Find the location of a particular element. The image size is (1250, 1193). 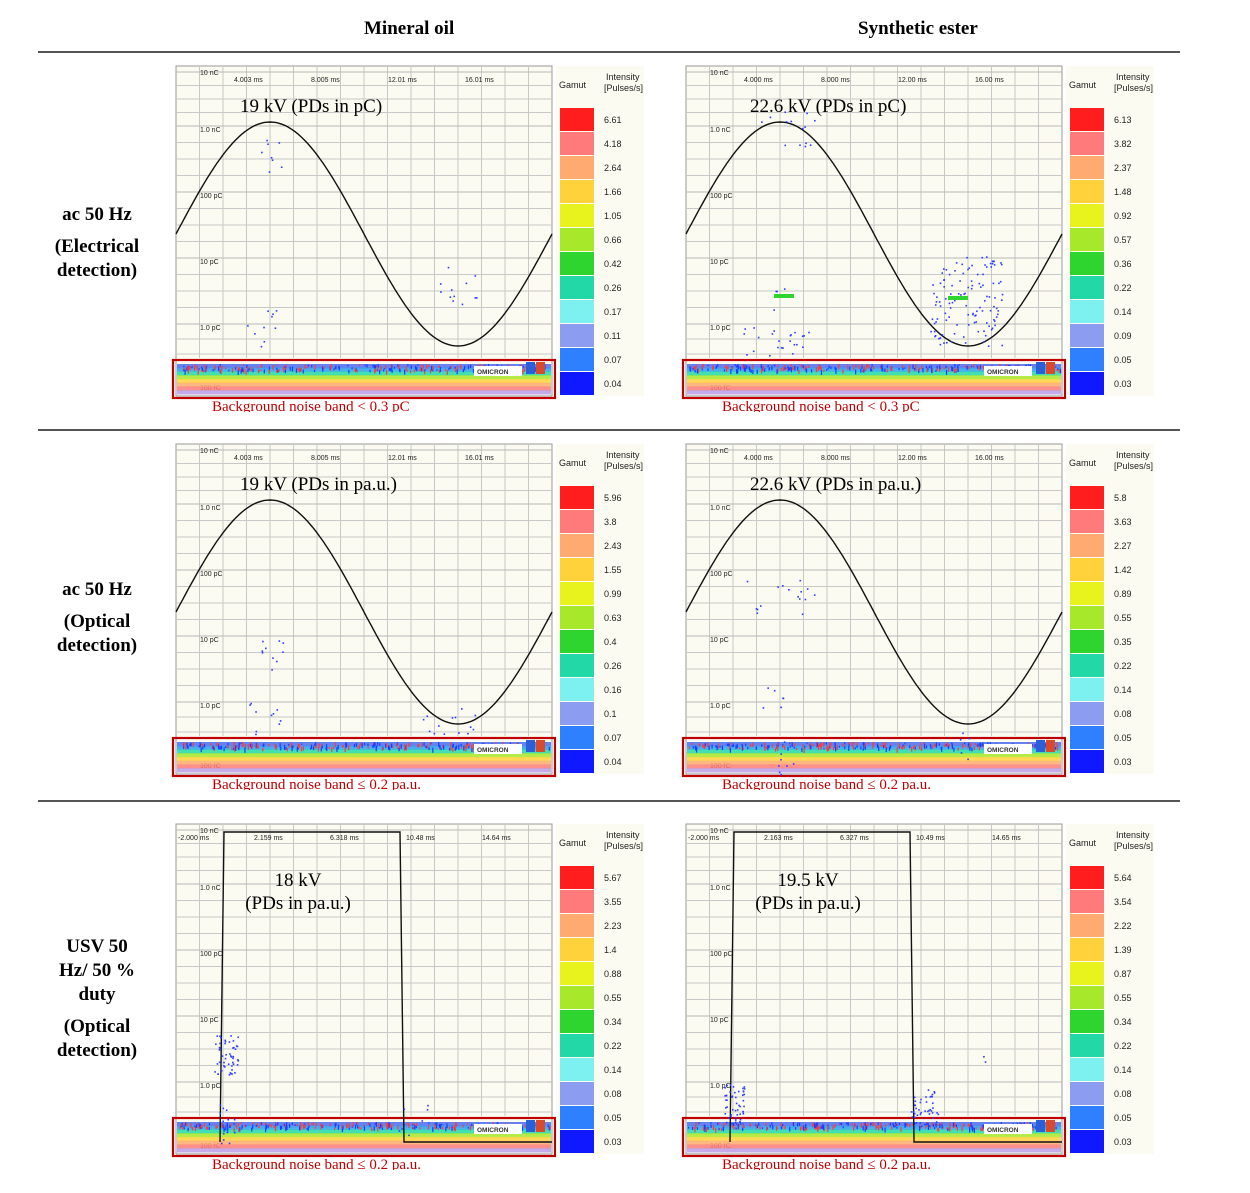

intensity-value: 0.1 is located at coordinates (610, 714).